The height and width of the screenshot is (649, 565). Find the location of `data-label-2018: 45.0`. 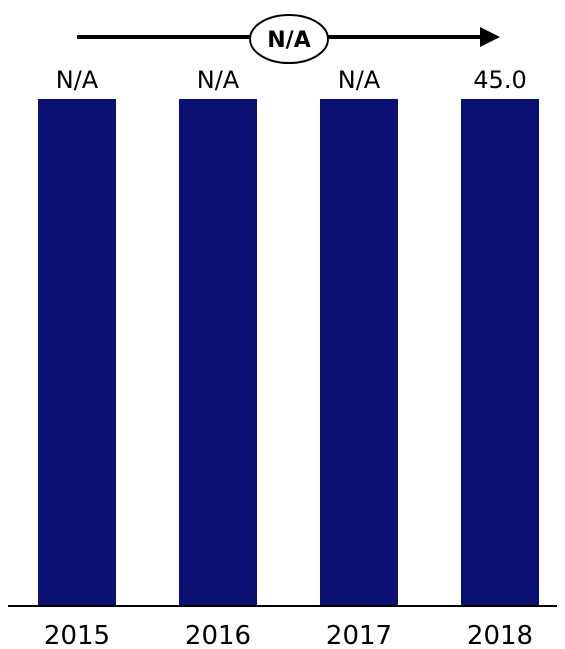

data-label-2018: 45.0 is located at coordinates (499, 80).